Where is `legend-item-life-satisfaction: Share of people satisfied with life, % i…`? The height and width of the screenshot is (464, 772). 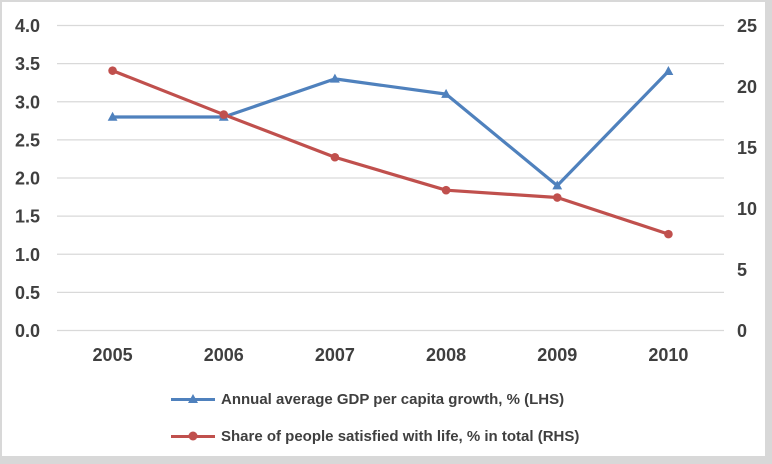 legend-item-life-satisfaction: Share of people satisfied with life, % i… is located at coordinates (375, 436).